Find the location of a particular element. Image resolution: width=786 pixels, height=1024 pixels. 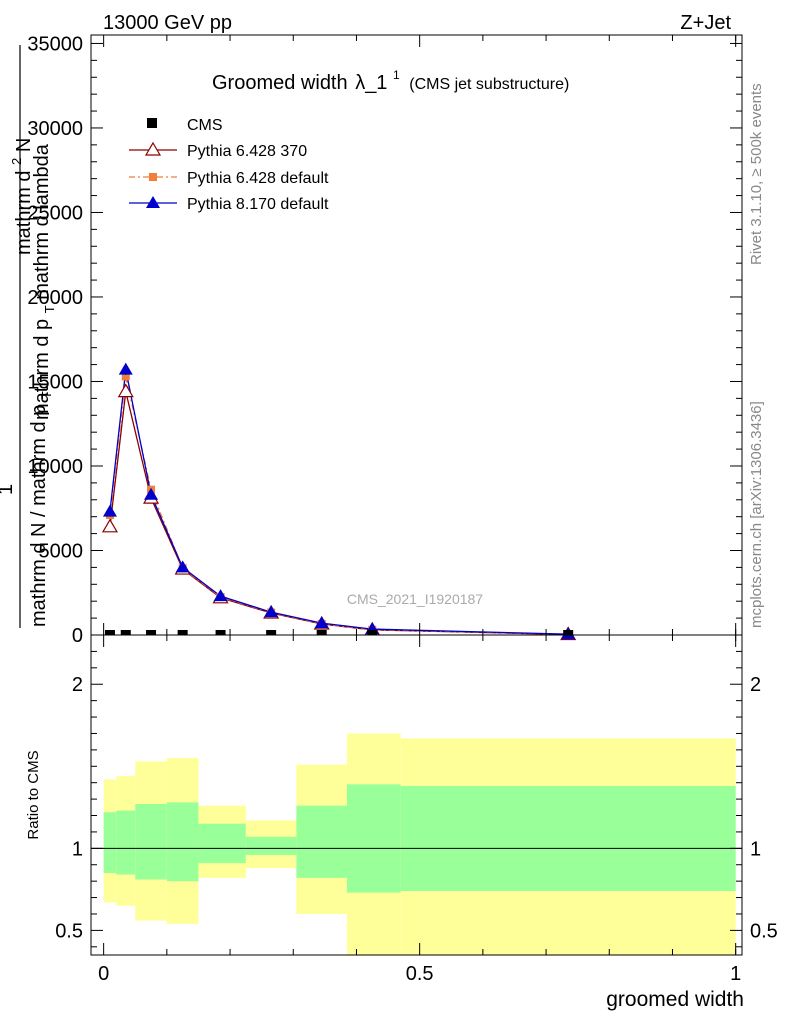

legend-item-py6-370: Pythia 6.428 370 is located at coordinates (218, 150).